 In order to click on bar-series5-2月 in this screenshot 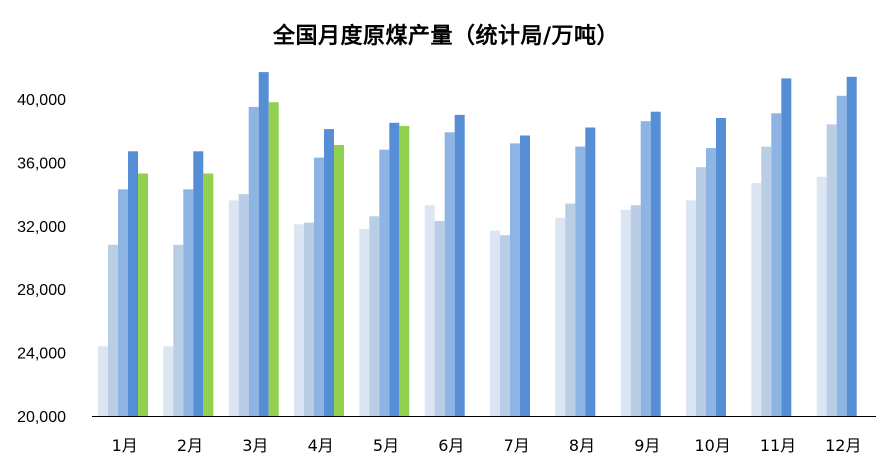, I will do `click(208, 294)`.